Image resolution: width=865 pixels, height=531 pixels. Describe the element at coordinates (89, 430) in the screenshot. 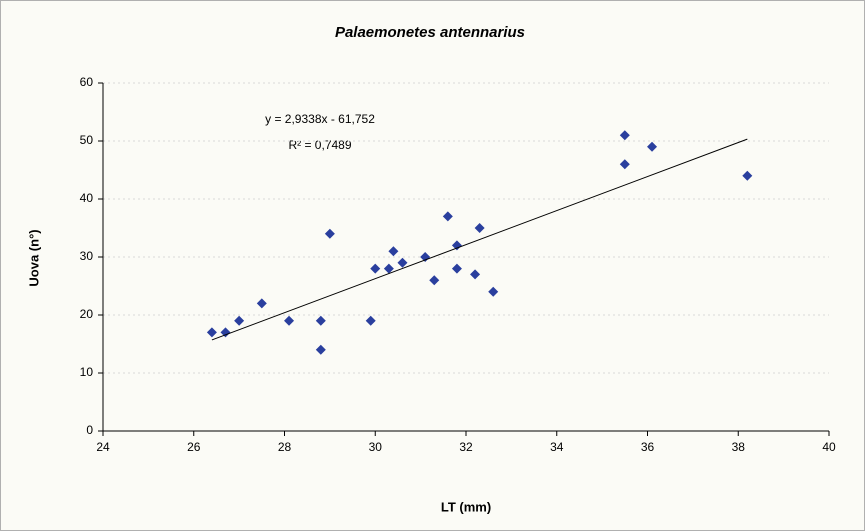

I see `y-tick-label: 0` at that location.